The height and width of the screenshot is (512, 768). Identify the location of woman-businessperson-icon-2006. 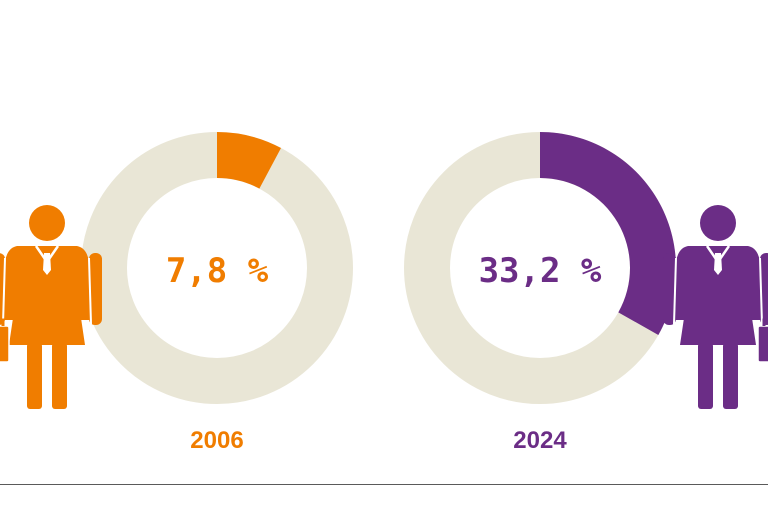
(51, 307).